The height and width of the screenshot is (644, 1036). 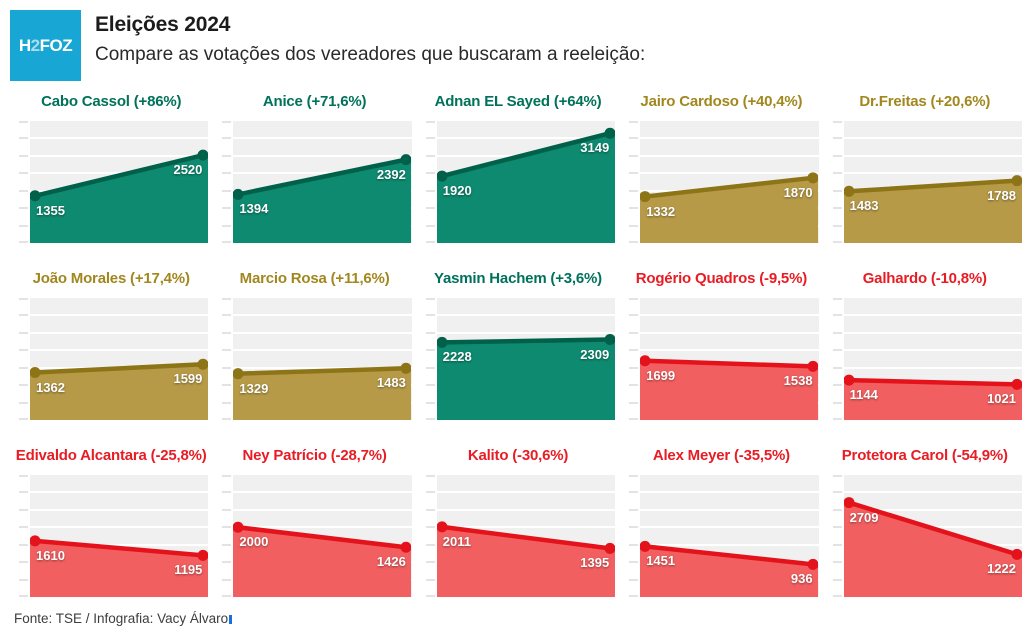 I want to click on plot-row: 1355 2520, so click(x=111, y=182).